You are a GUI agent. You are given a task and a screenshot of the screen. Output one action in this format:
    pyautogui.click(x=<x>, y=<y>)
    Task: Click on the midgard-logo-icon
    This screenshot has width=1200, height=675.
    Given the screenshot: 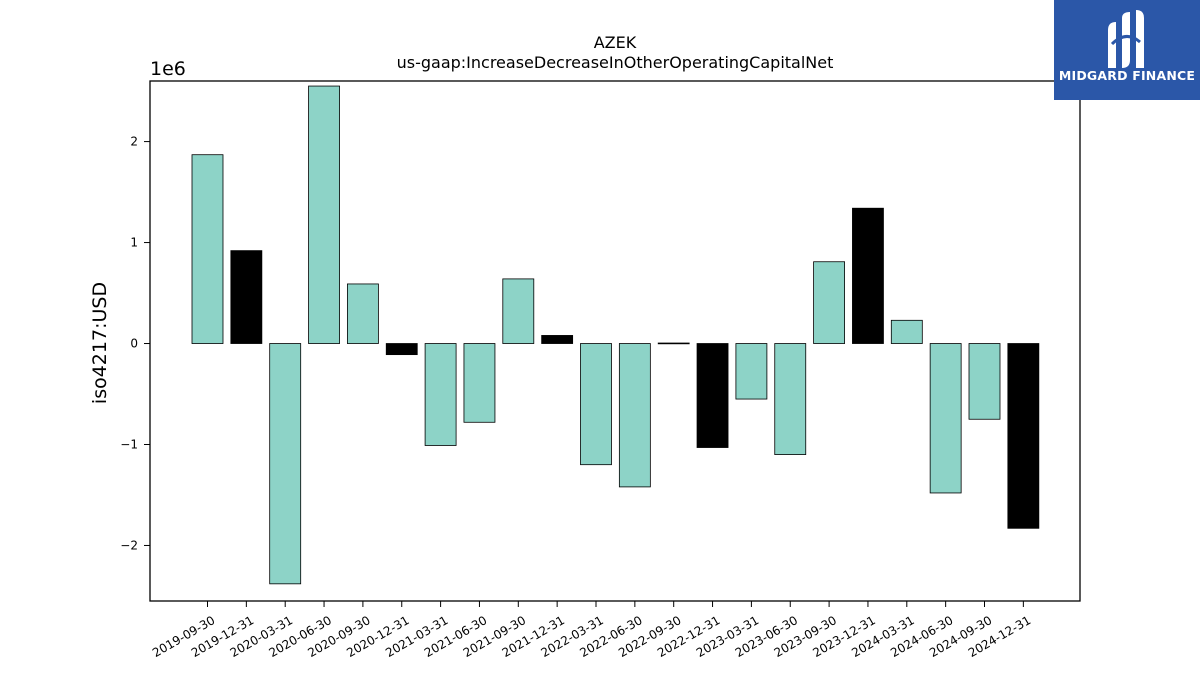 What is the action you would take?
    pyautogui.click(x=1126, y=39)
    